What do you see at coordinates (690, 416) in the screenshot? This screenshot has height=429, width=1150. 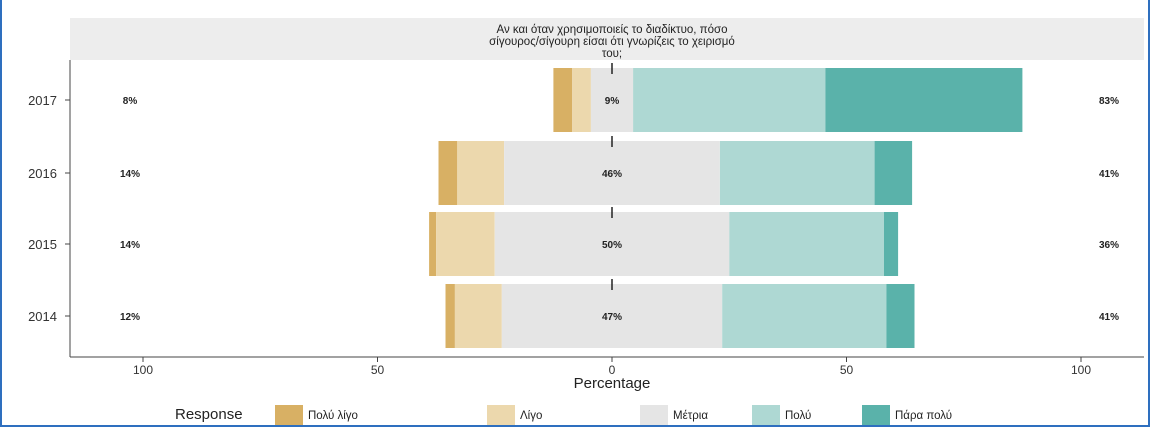 I see `legend-label-3: Μέτρια` at bounding box center [690, 416].